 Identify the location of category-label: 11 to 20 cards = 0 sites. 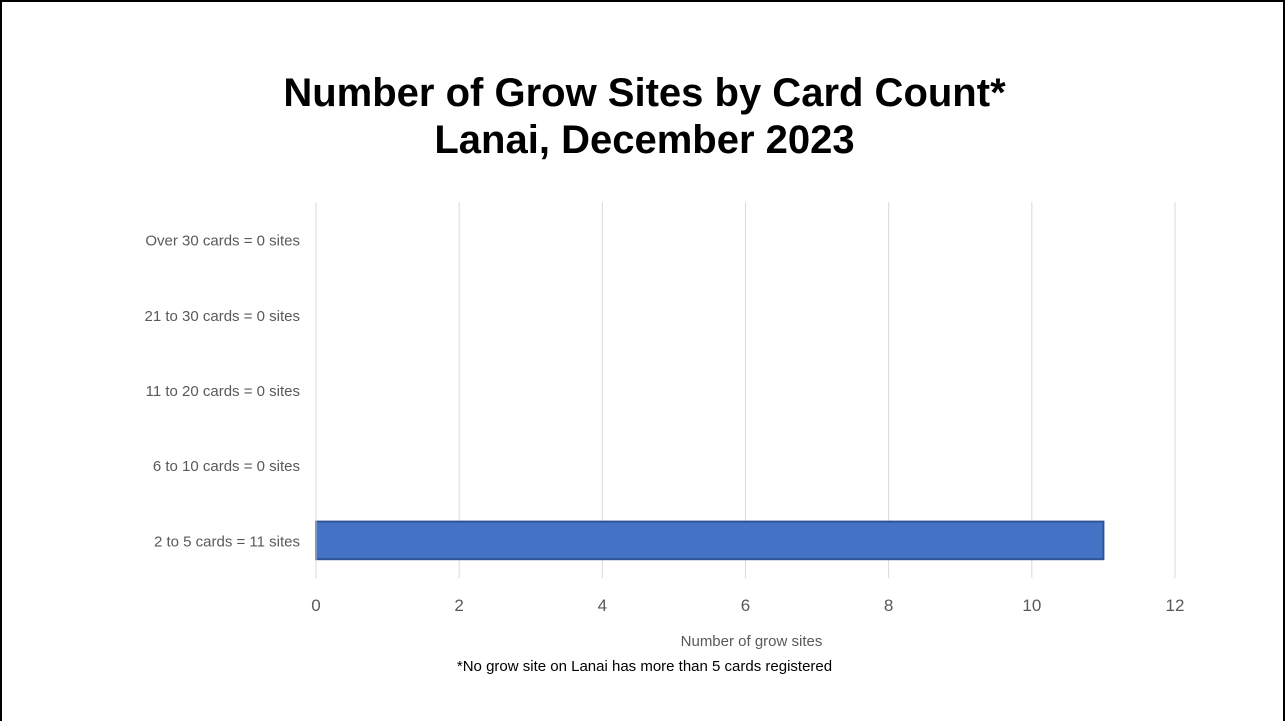
(223, 391).